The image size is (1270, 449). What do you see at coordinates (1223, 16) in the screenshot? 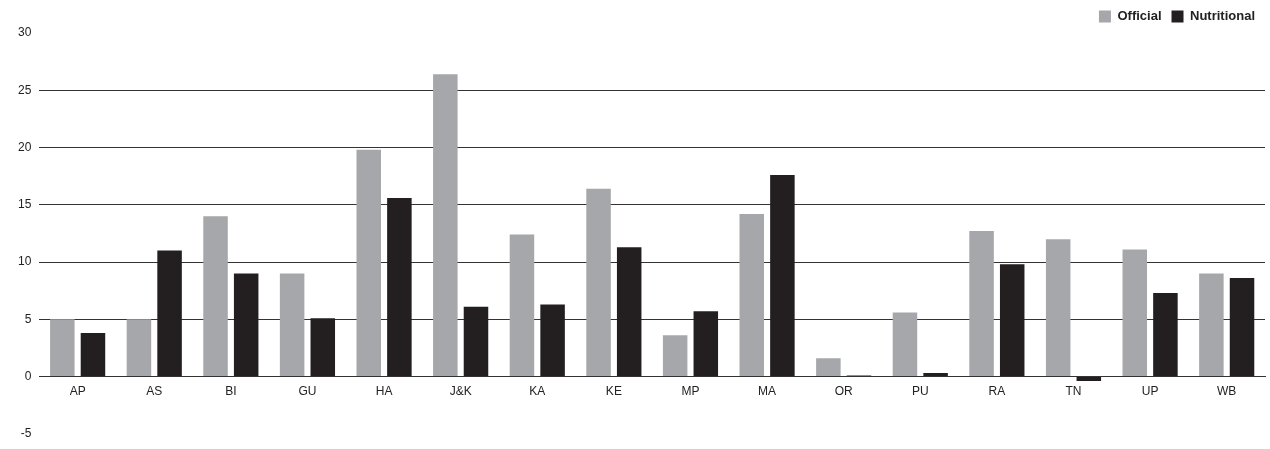
I see `legend-label: Nutritional` at bounding box center [1223, 16].